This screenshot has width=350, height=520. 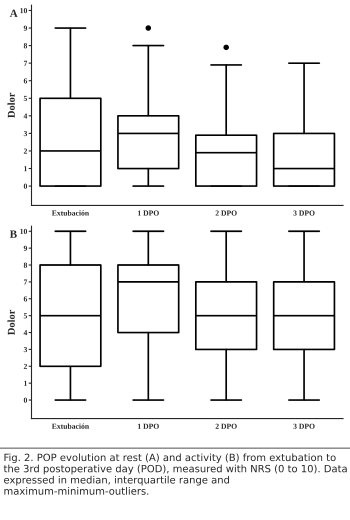 I want to click on chart-title: B, so click(x=13, y=234).